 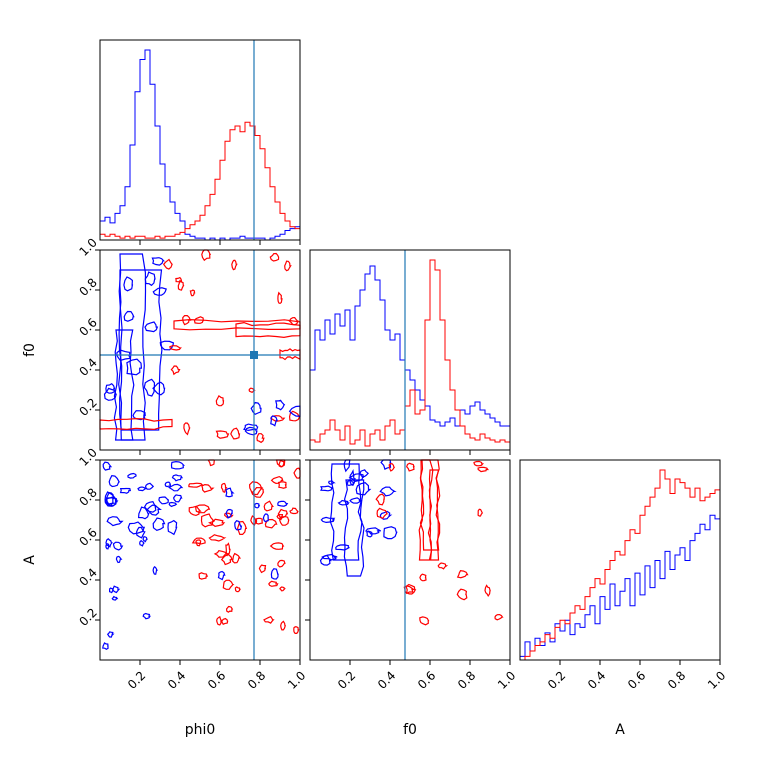 I want to click on panel-frame, so click(x=410, y=350).